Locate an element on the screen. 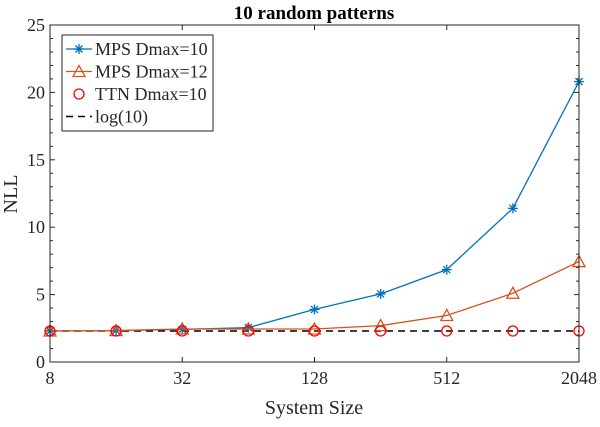 Image resolution: width=600 pixels, height=427 pixels. y-tick-label: 5 is located at coordinates (40, 295).